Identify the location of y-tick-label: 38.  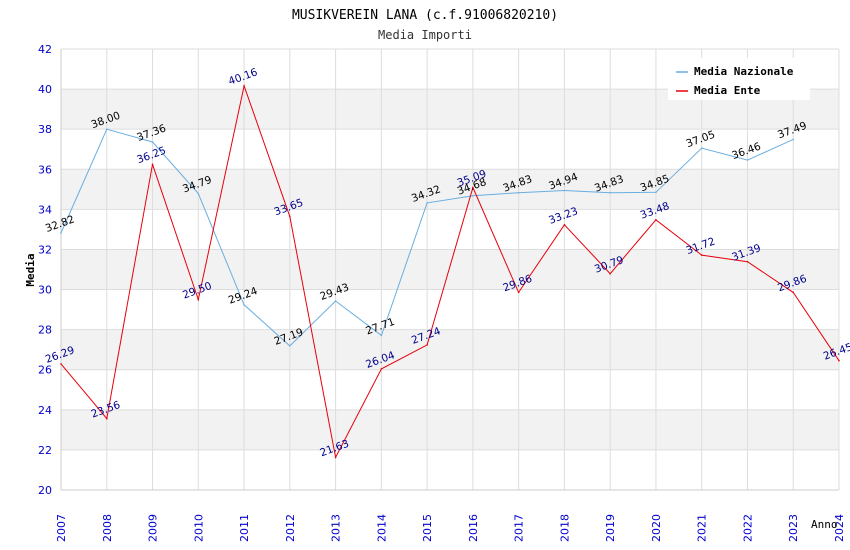
(45, 129).